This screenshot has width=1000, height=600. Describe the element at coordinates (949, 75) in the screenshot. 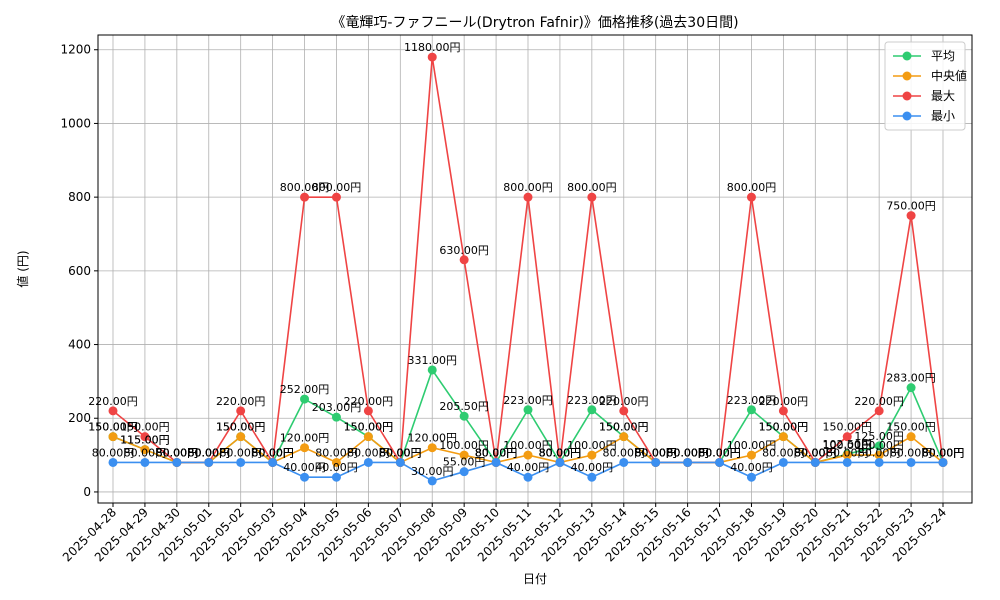

I see `legend-label-1: 中央値` at that location.